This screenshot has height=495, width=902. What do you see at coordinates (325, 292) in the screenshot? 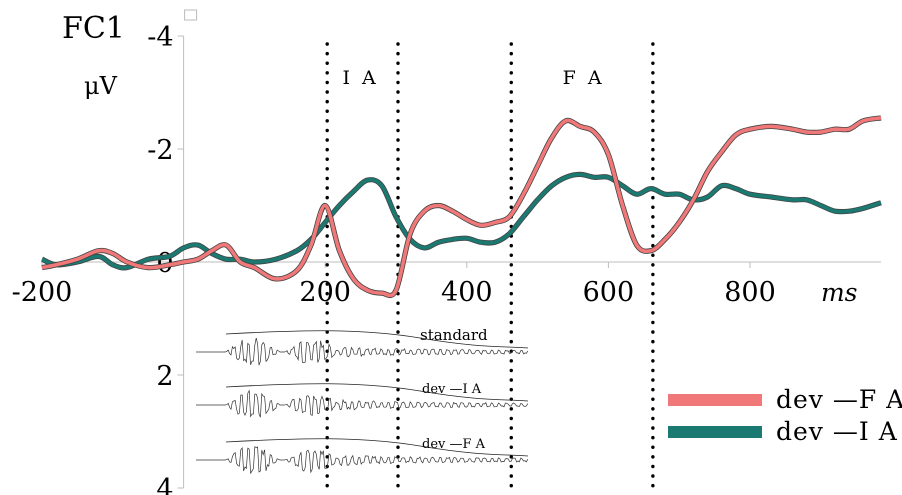
I see `x-tick-label: 200` at bounding box center [325, 292].